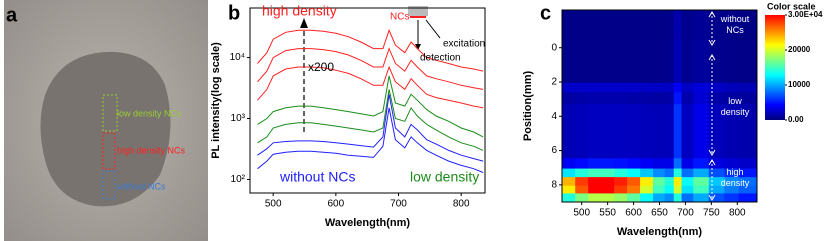  What do you see at coordinates (440, 58) in the screenshot?
I see `annotation: detection` at bounding box center [440, 58].